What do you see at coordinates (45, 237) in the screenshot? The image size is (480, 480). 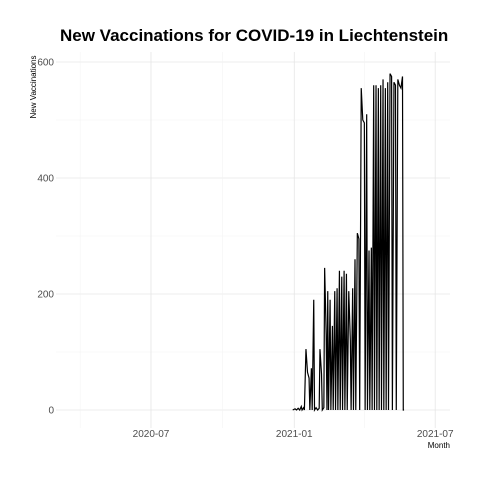 I see `y-axis: 0 200 400 600` at bounding box center [45, 237].